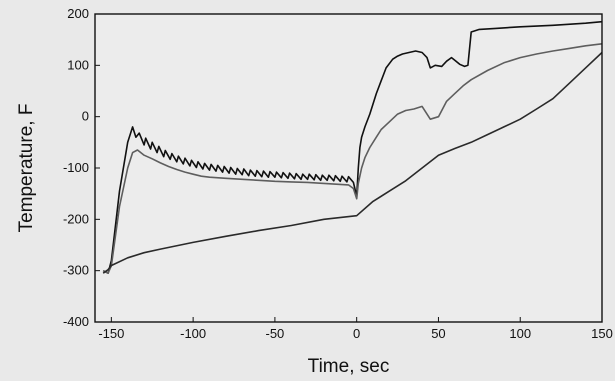 The width and height of the screenshot is (615, 381). Describe the element at coordinates (78, 64) in the screenshot. I see `y-tick-label: 100` at that location.